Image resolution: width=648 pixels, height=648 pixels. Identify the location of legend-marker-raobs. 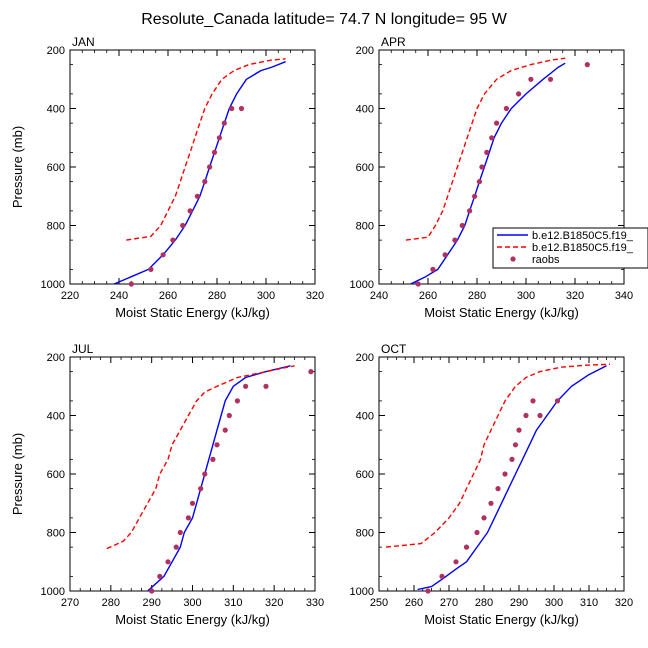
(513, 259).